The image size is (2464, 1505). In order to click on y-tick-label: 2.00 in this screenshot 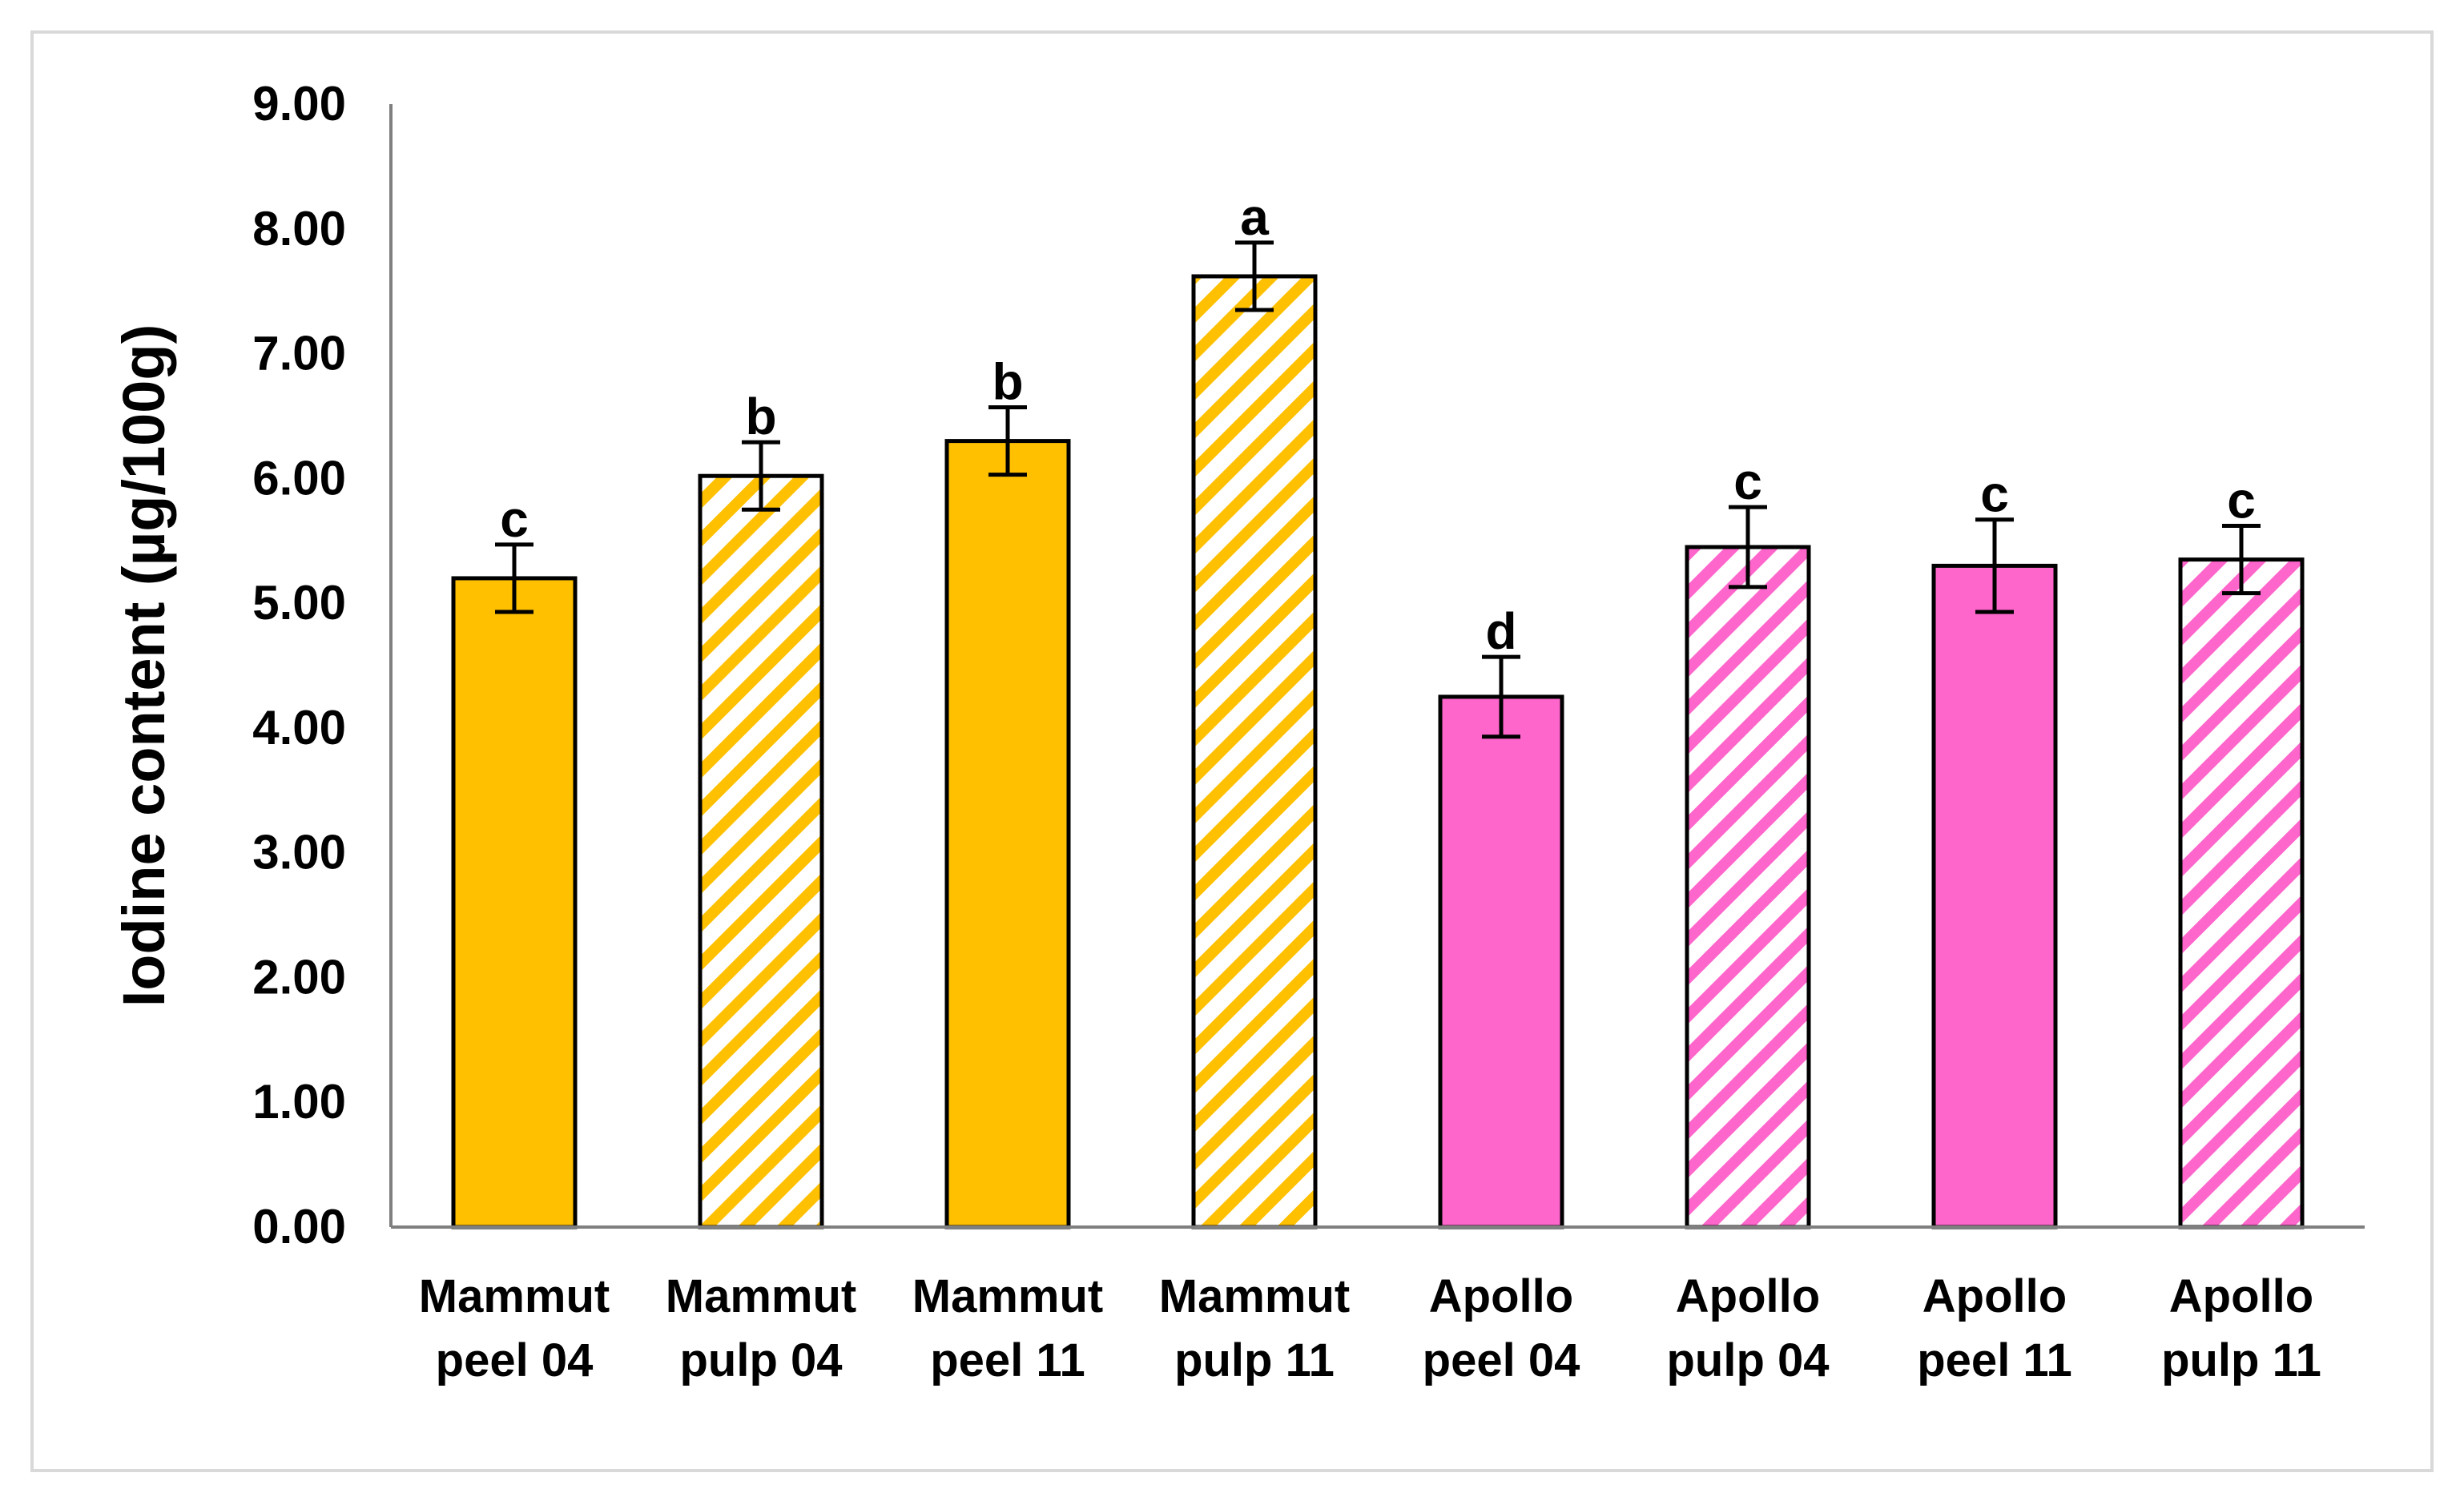, I will do `click(299, 977)`.